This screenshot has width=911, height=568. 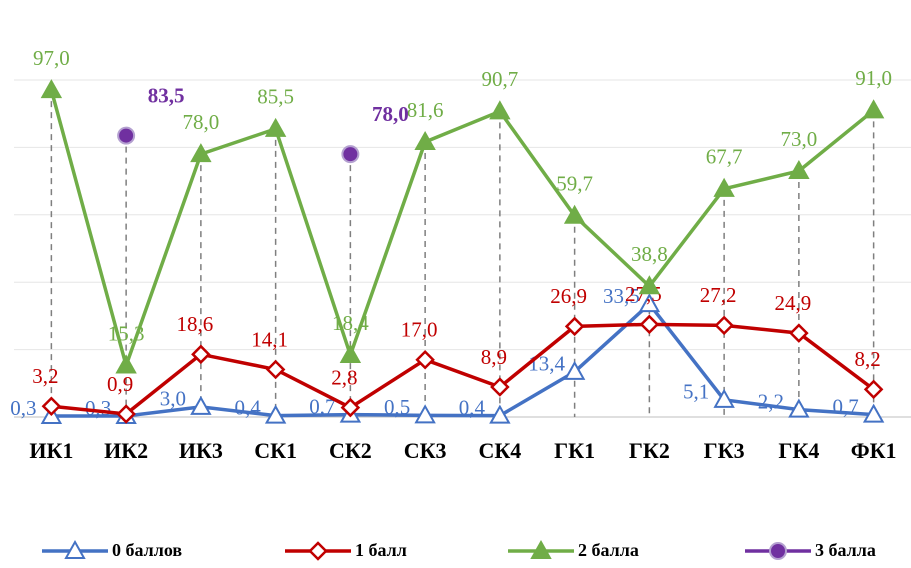 I want to click on x-tick-label: ГК2, so click(x=649, y=450).